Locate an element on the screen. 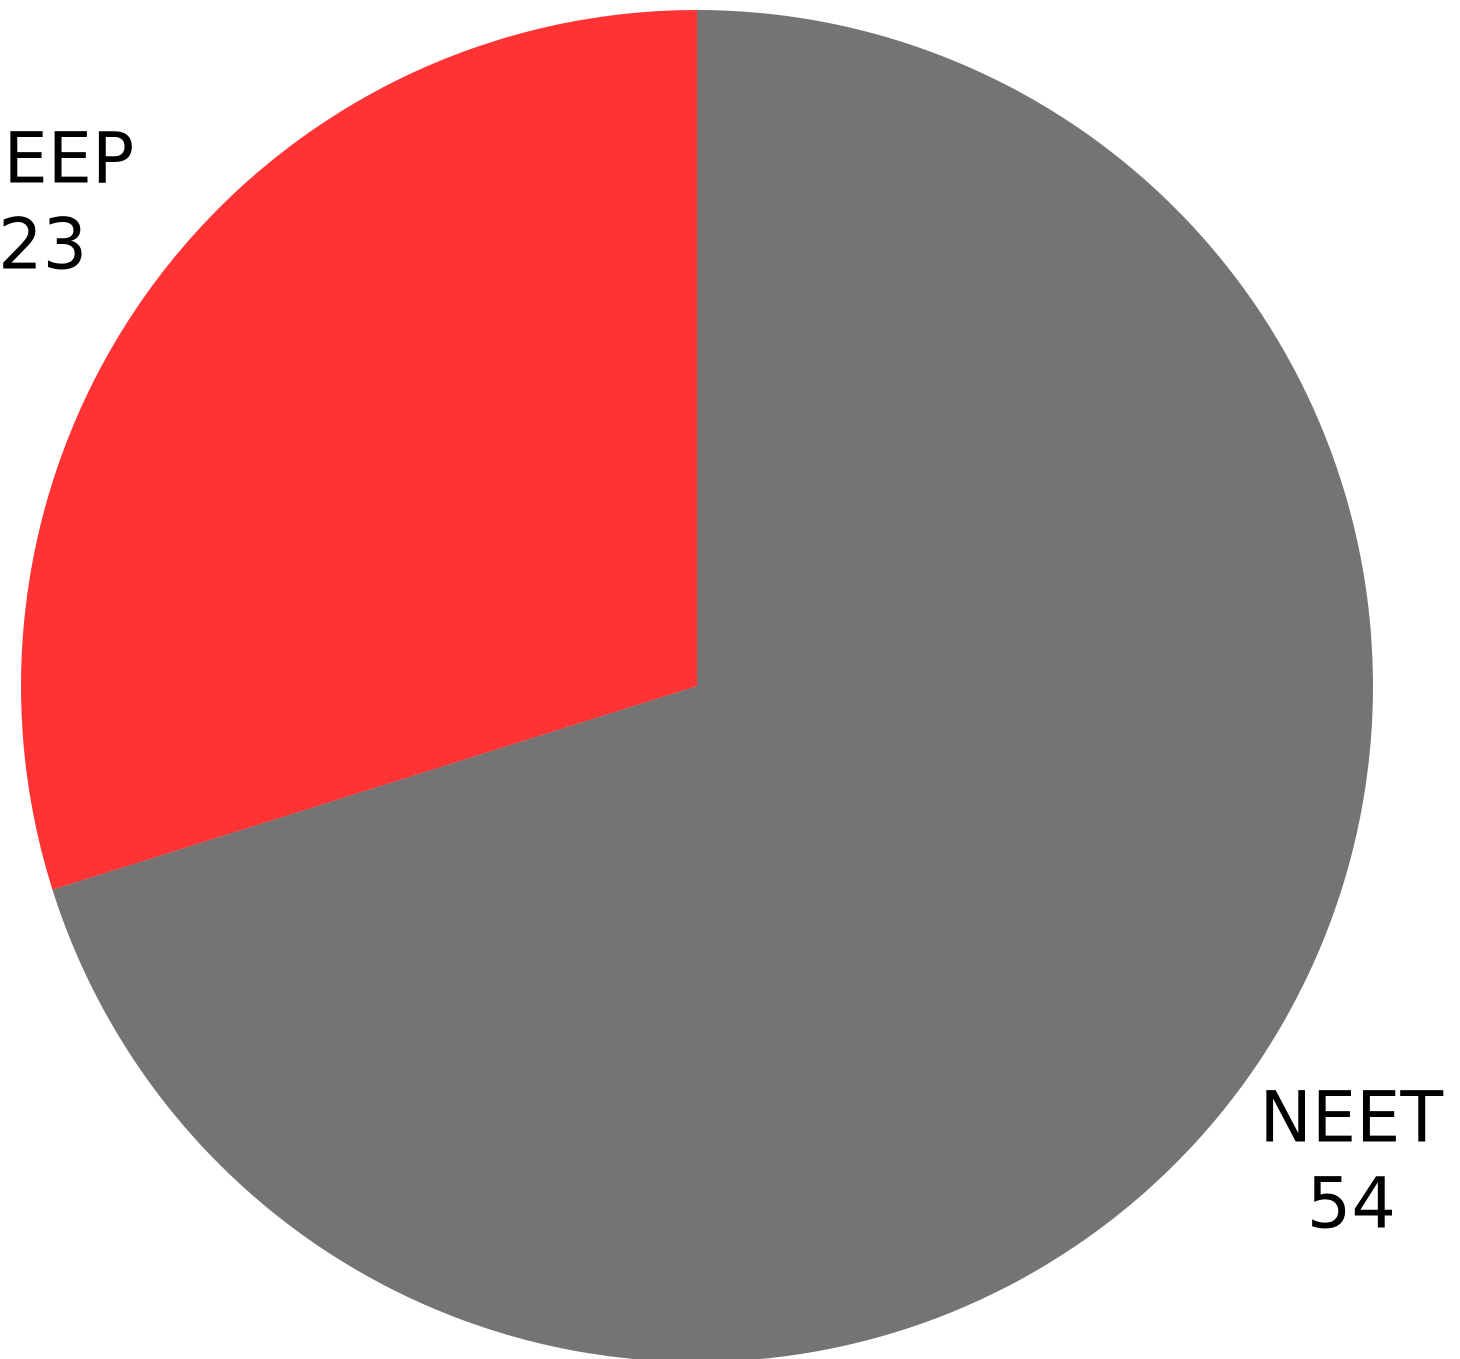  slice-label: NEET is located at coordinates (1352, 1118).